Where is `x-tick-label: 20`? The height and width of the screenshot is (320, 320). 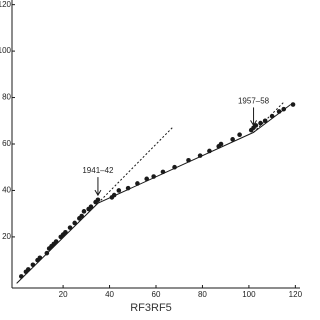
x-tick-label: 20 is located at coordinates (63, 294).